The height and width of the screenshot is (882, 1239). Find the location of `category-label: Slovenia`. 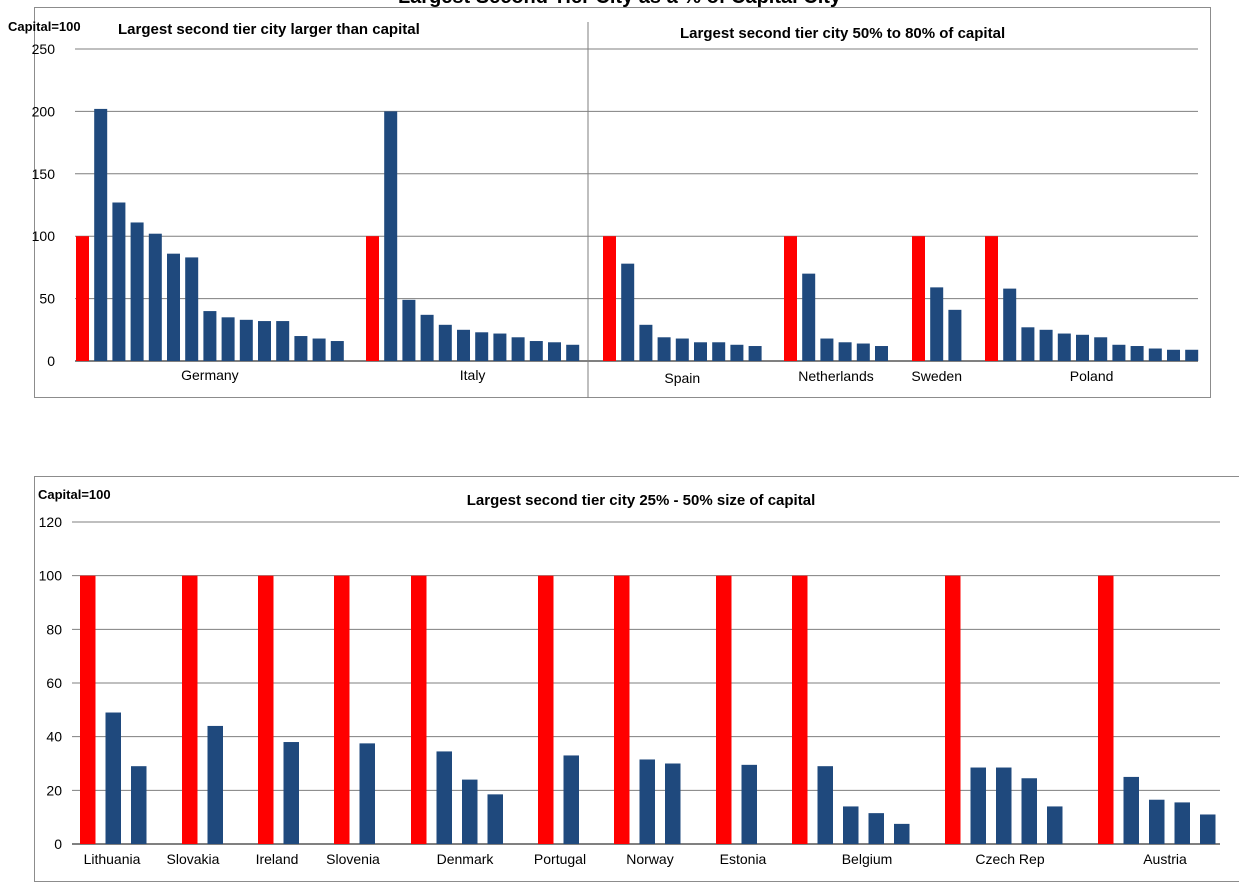

category-label: Slovenia is located at coordinates (353, 859).